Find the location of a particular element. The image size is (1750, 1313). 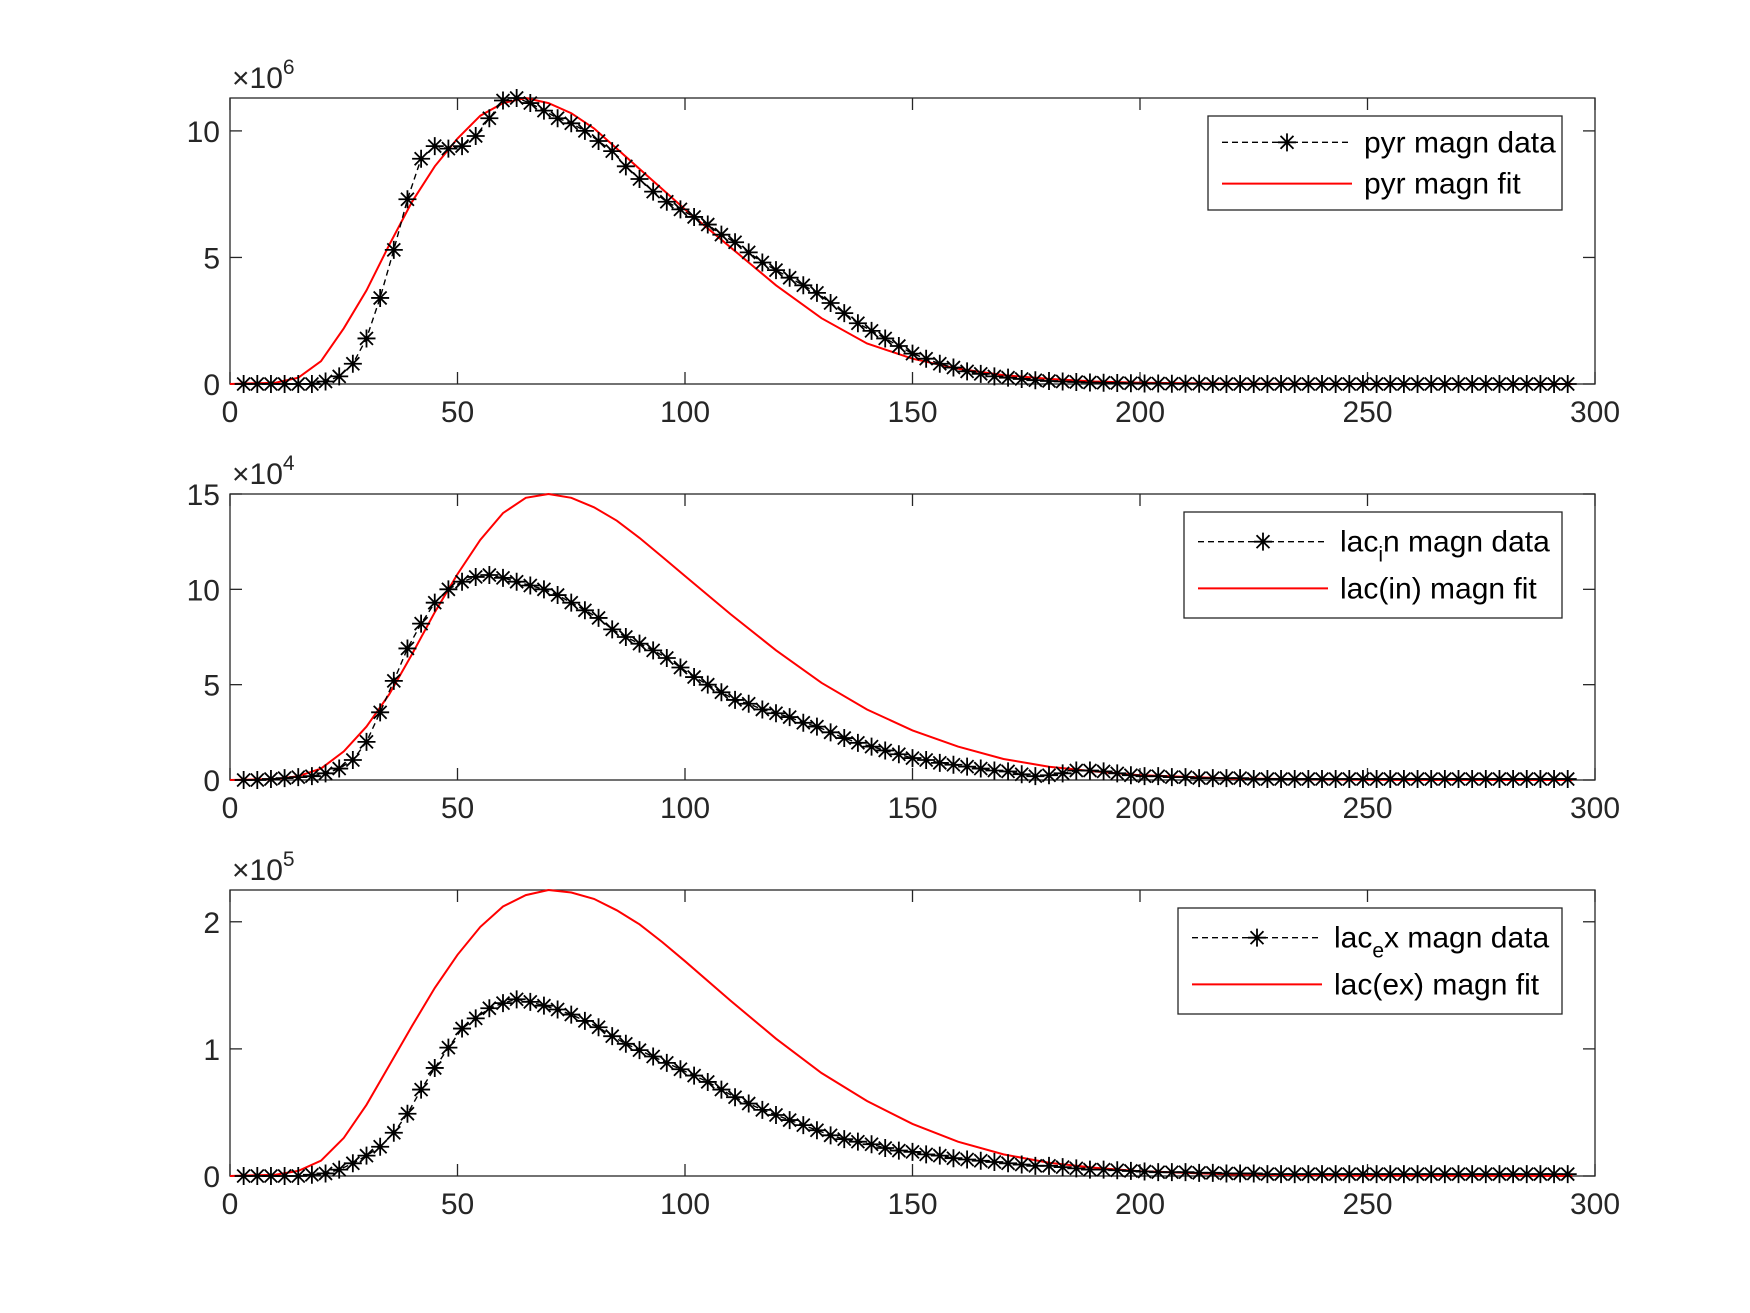

y-tick-label: 0 is located at coordinates (211, 385).